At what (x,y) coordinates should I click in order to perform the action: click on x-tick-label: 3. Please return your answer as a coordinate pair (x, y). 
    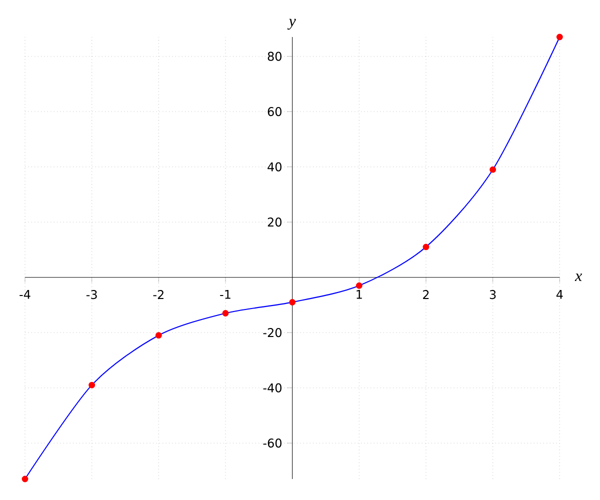
    Looking at the image, I should click on (493, 295).